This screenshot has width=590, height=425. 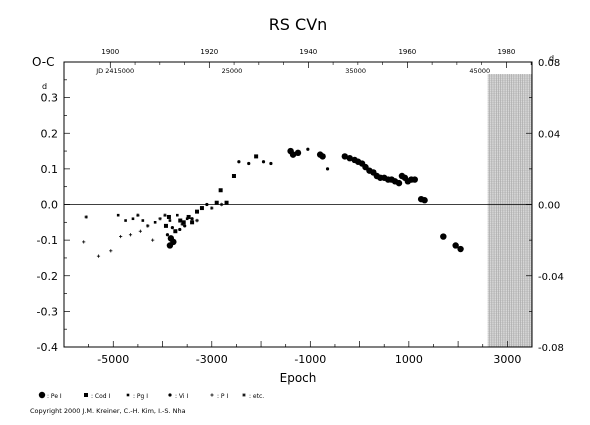 I want to click on top-year-label: 1980, so click(x=506, y=52).